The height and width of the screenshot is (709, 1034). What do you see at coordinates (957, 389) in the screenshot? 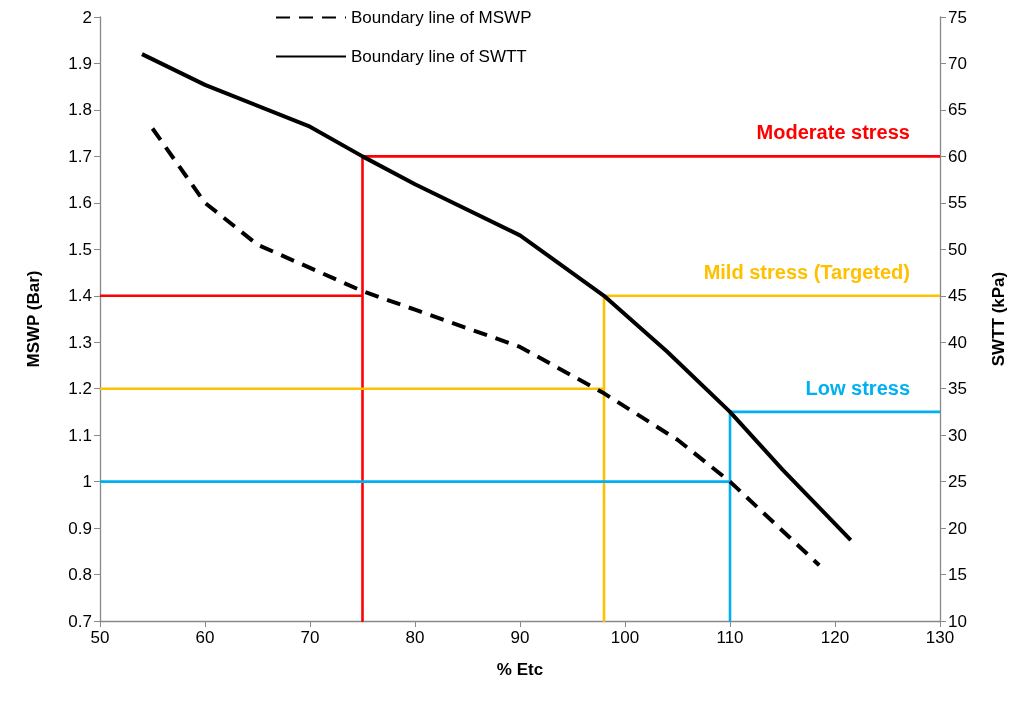
I see `y2-tick-label: 35` at bounding box center [957, 389].